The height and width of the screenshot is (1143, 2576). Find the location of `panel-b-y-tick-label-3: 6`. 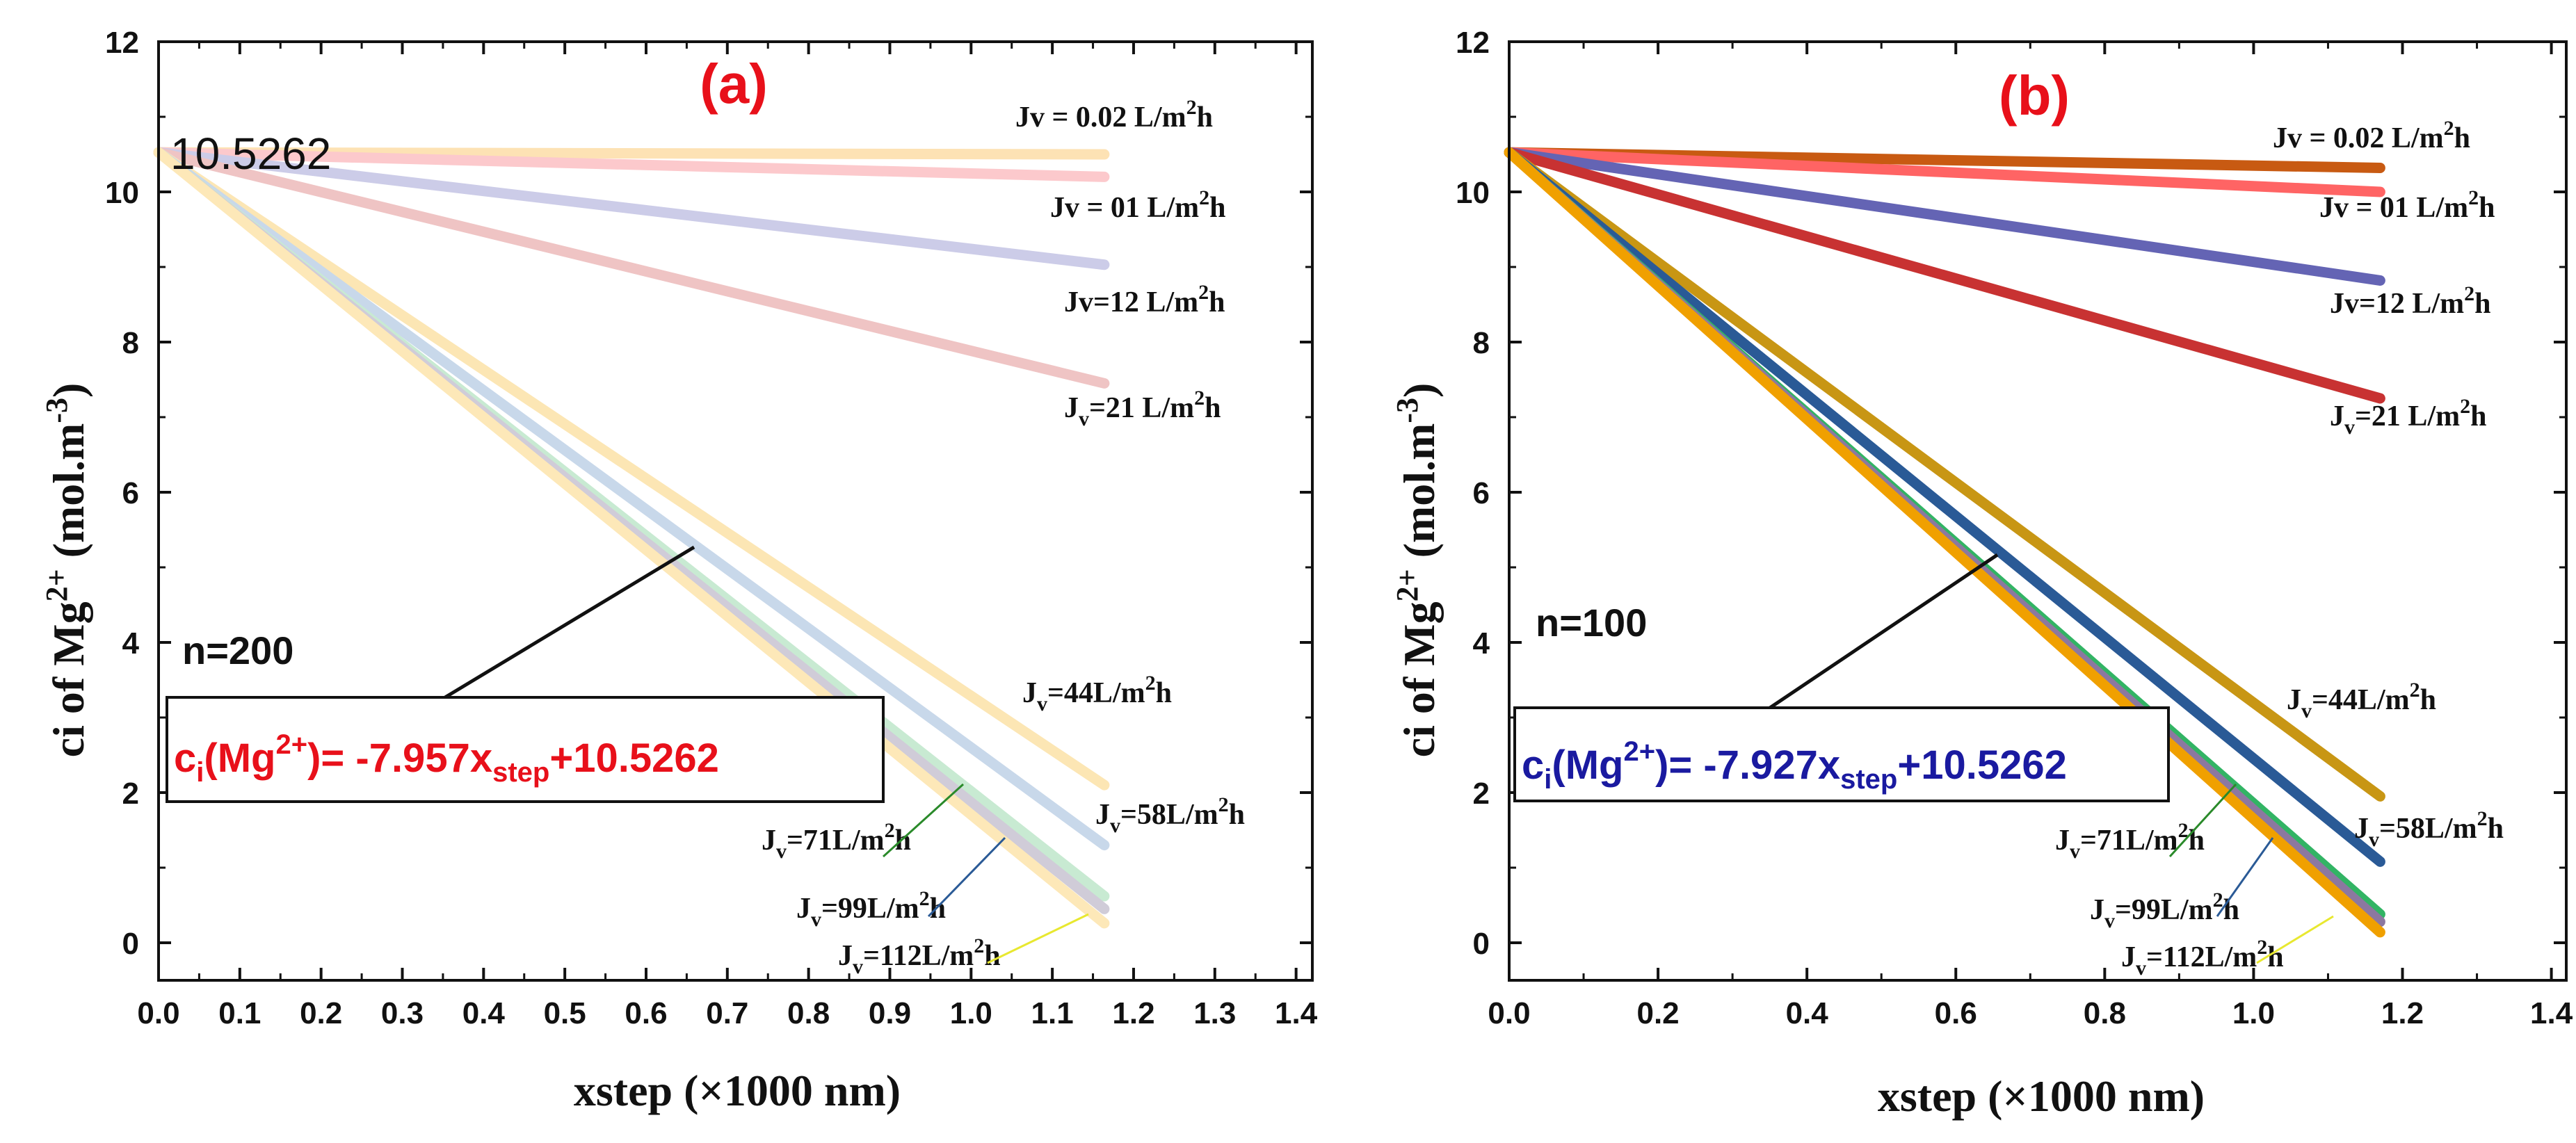

panel-b-y-tick-label-3: 6 is located at coordinates (1482, 493).